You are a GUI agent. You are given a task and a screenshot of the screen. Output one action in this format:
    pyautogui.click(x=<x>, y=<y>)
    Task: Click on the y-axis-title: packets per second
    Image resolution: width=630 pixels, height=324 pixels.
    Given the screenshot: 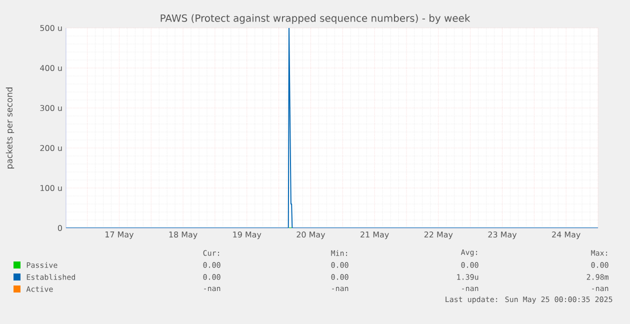 What is the action you would take?
    pyautogui.click(x=10, y=128)
    